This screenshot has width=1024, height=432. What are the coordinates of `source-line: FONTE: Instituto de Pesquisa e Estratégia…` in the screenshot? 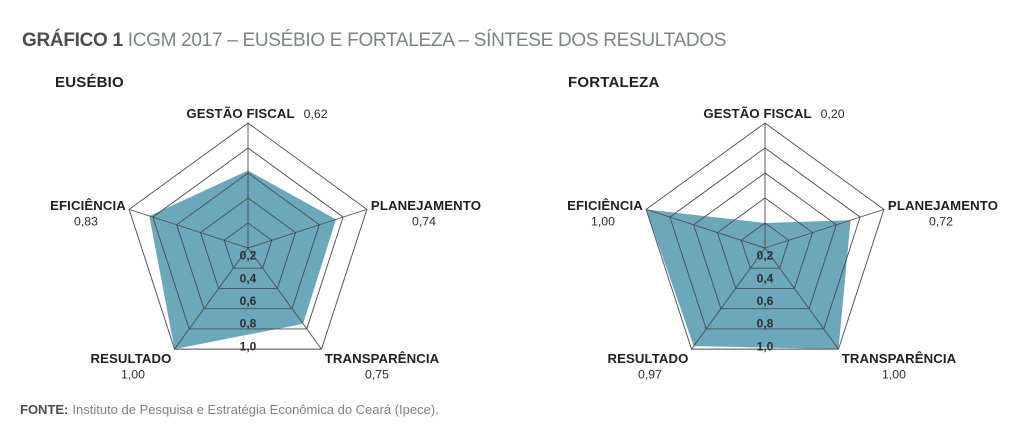 It's located at (229, 410).